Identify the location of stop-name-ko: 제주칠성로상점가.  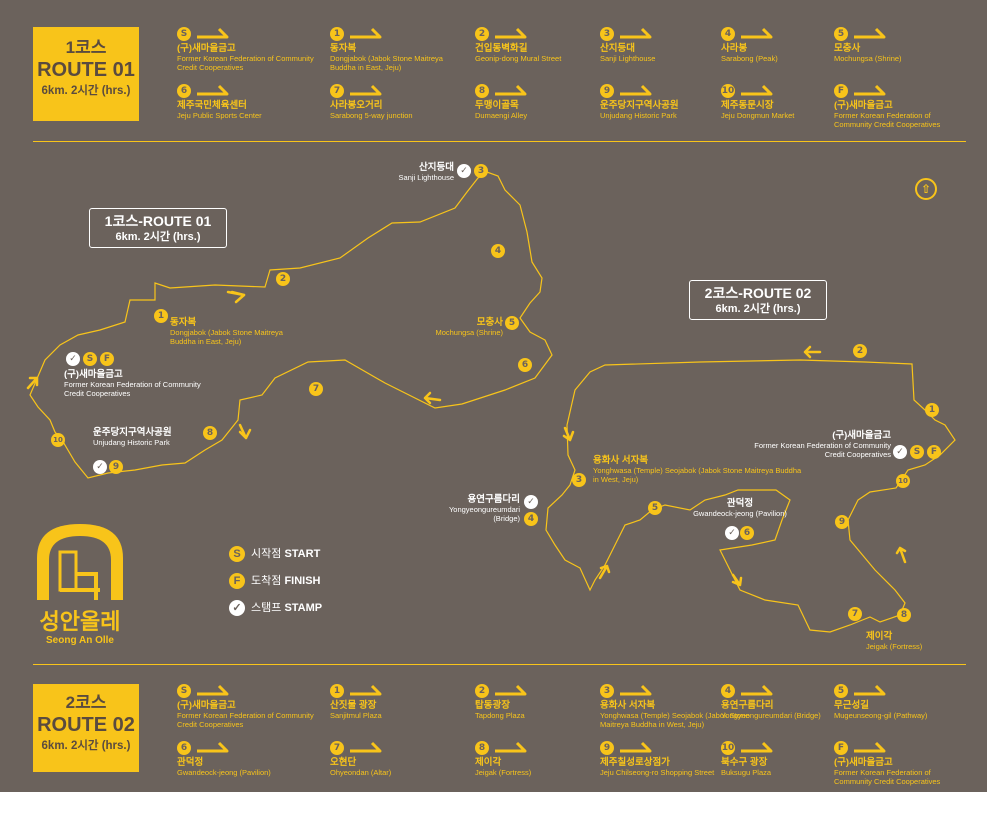
(635, 762).